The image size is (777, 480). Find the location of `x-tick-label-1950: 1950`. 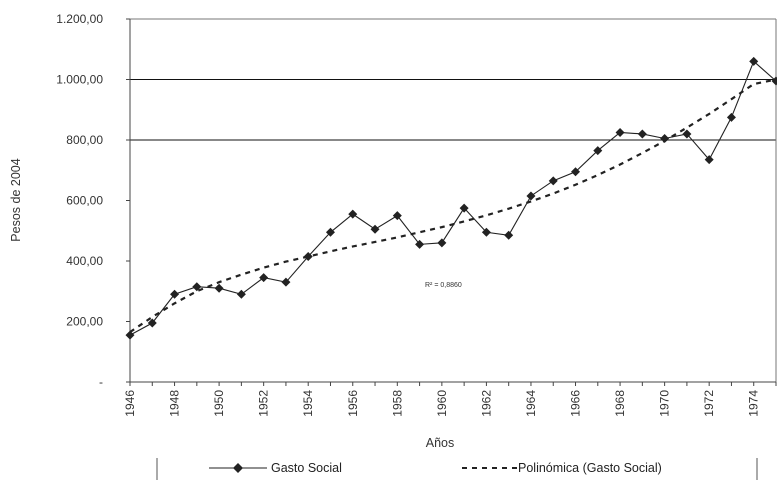

x-tick-label-1950: 1950 is located at coordinates (219, 403).